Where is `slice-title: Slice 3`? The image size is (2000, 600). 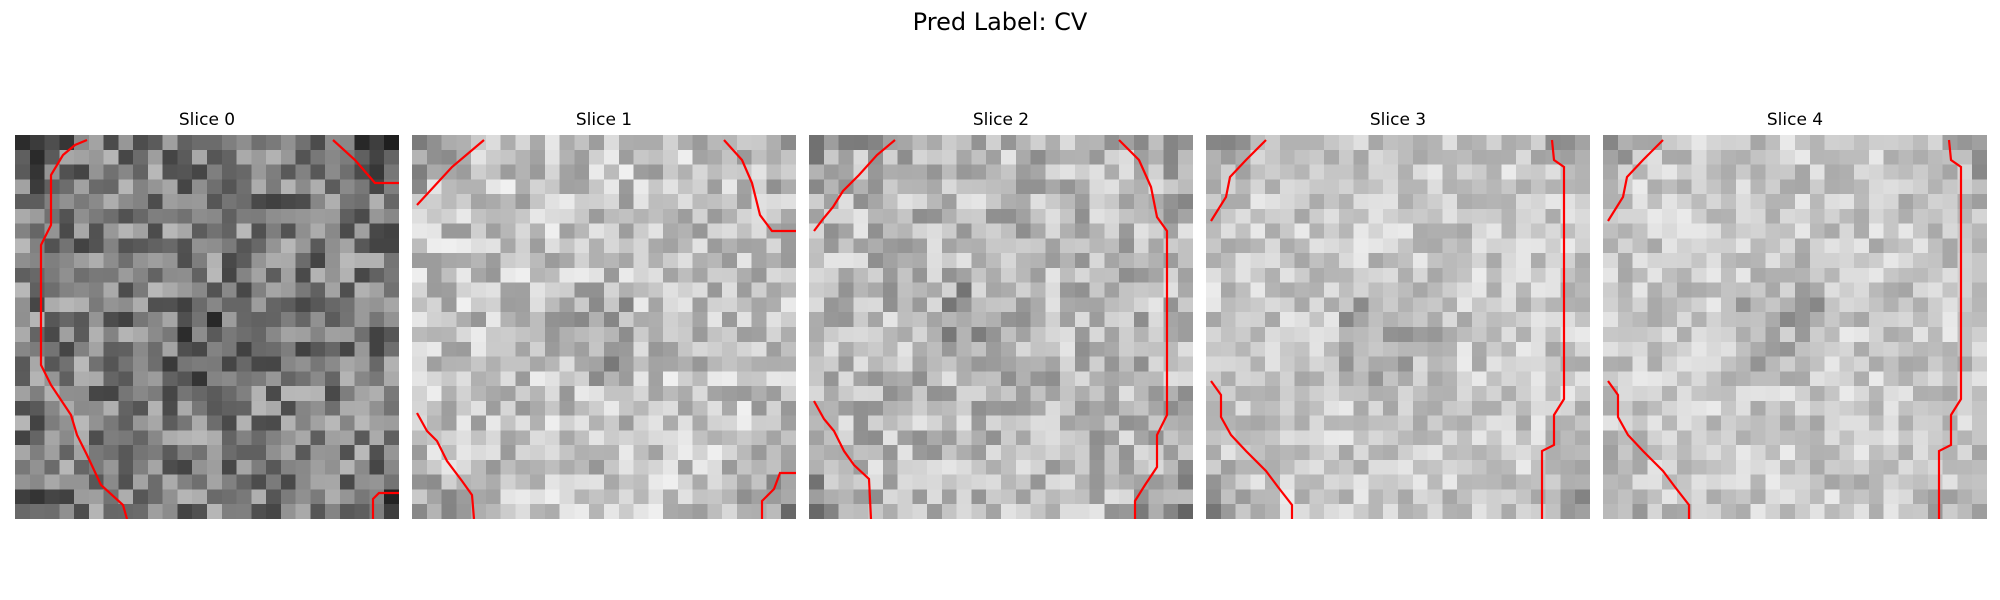
slice-title: Slice 3 is located at coordinates (1398, 120).